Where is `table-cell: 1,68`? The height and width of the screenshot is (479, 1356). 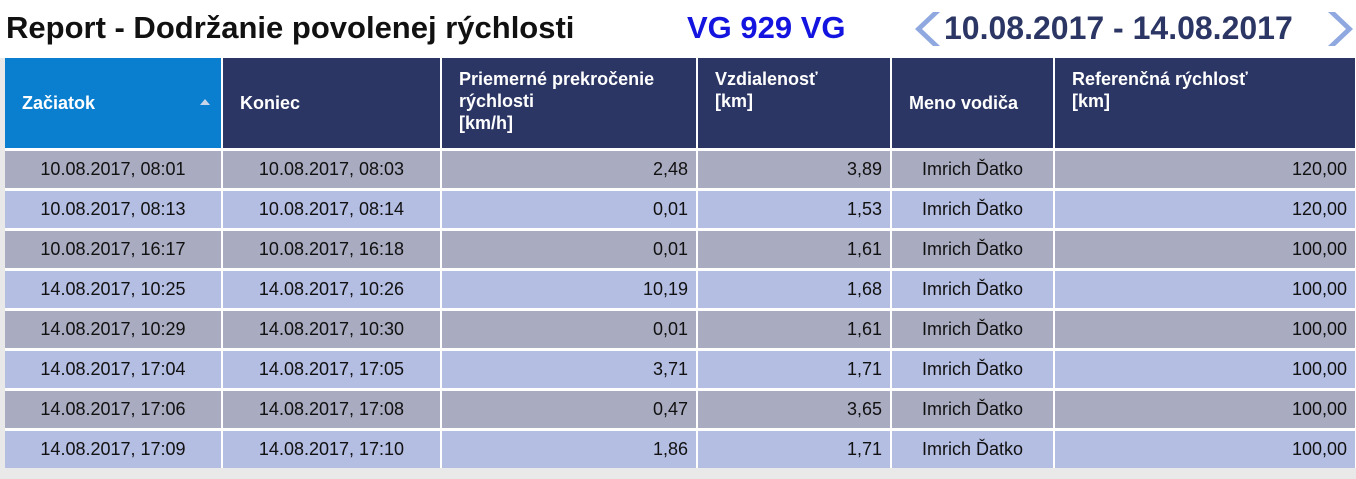
table-cell: 1,68 is located at coordinates (794, 289).